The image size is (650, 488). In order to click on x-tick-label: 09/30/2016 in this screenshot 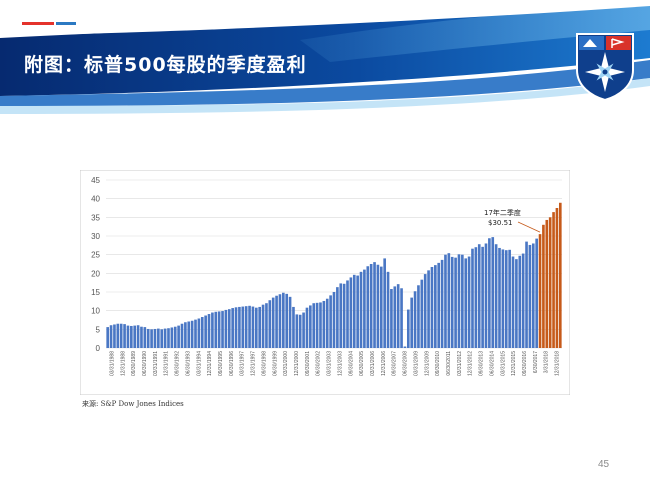, I will do `click(525, 363)`.